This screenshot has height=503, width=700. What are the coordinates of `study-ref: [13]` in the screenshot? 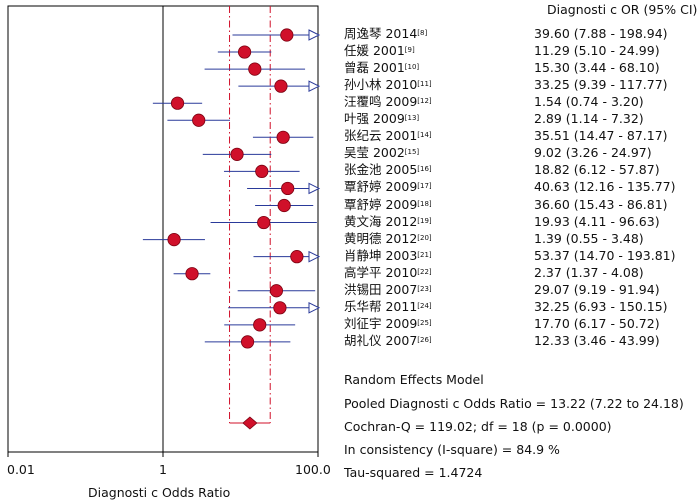 It's located at (412, 118).